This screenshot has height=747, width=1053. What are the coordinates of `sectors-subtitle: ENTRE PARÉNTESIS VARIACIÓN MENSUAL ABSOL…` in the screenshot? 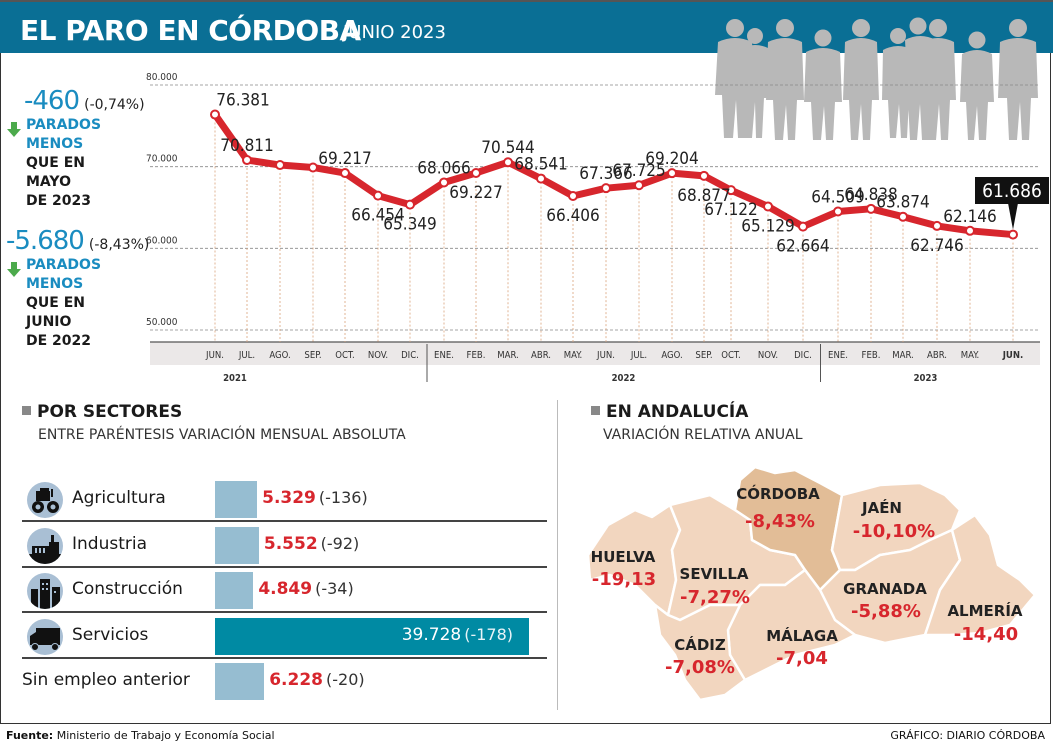 It's located at (222, 435).